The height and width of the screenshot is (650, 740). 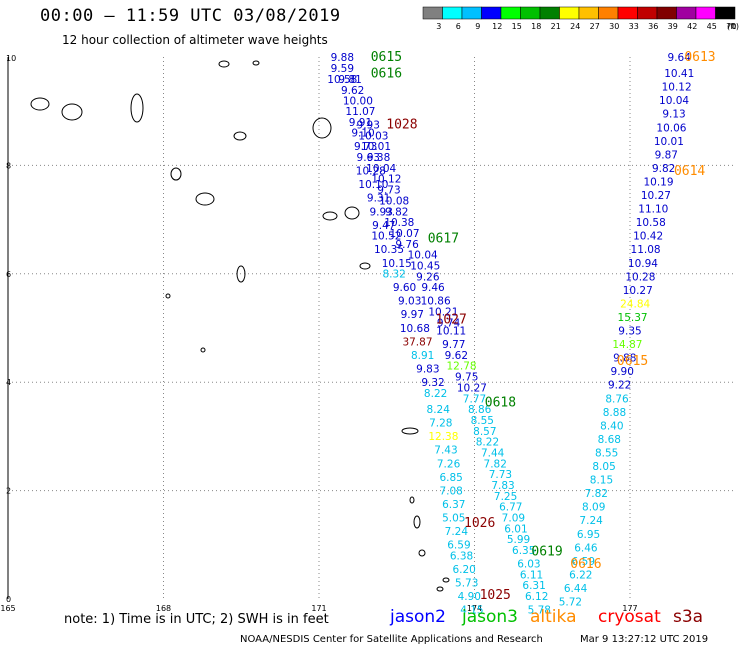 I want to click on wave-height-value: 8.76, so click(x=617, y=399).